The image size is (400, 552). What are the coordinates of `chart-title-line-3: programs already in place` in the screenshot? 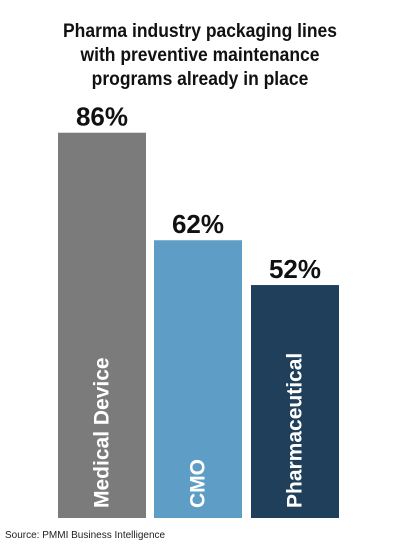 It's located at (200, 79).